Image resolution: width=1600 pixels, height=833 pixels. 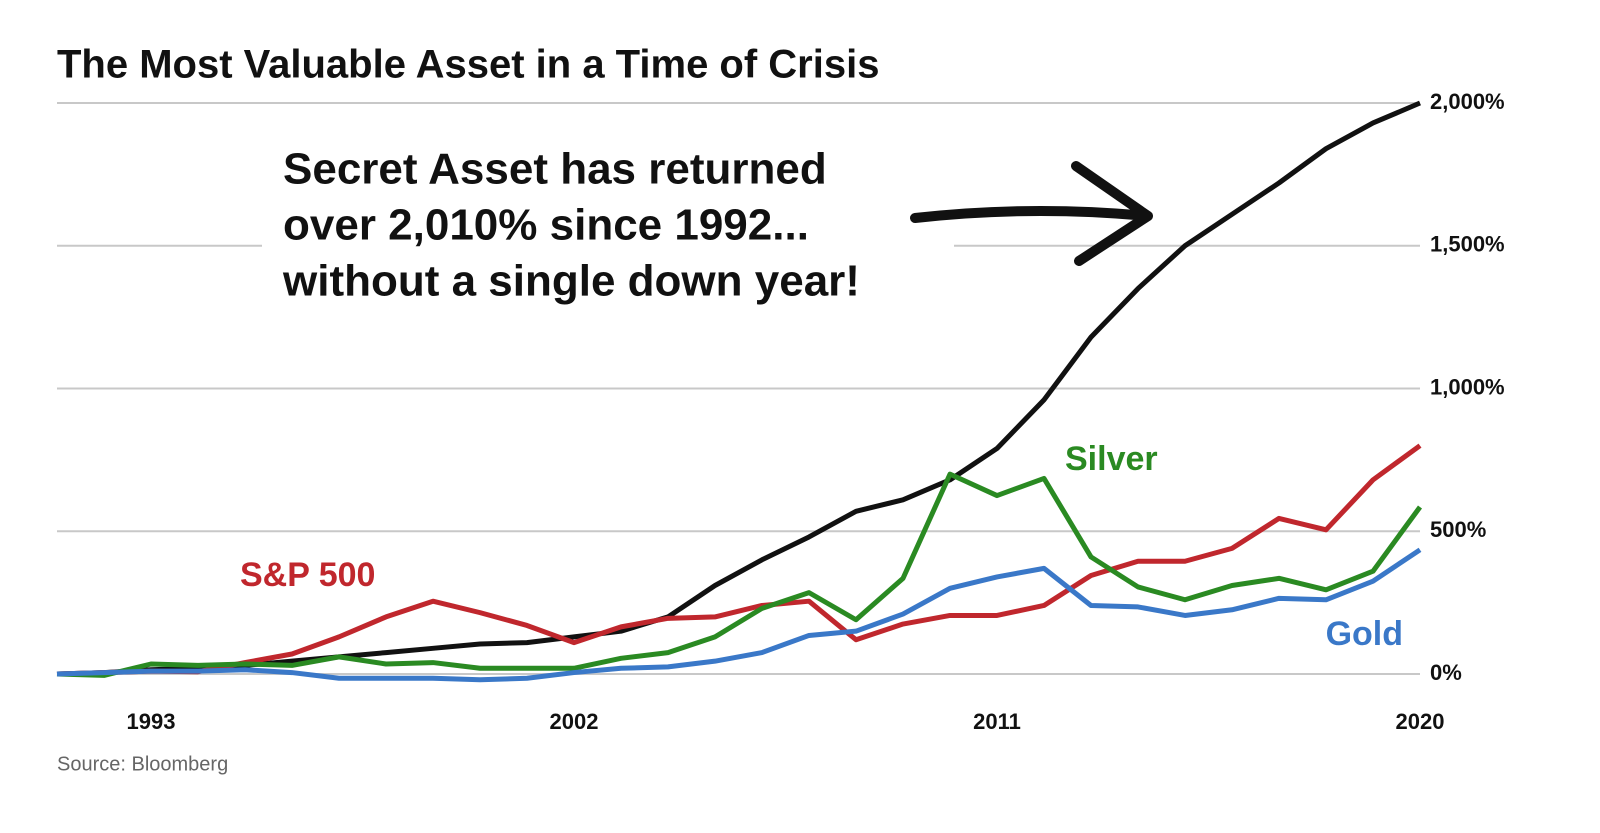 What do you see at coordinates (142, 764) in the screenshot?
I see `source: Source: Bloomberg` at bounding box center [142, 764].